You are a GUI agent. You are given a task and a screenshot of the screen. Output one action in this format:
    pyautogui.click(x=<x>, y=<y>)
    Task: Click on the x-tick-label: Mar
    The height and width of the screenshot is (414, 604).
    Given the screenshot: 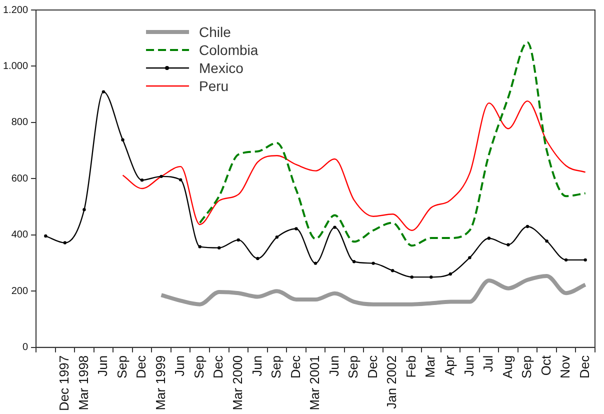 What is the action you would take?
    pyautogui.click(x=430, y=366)
    